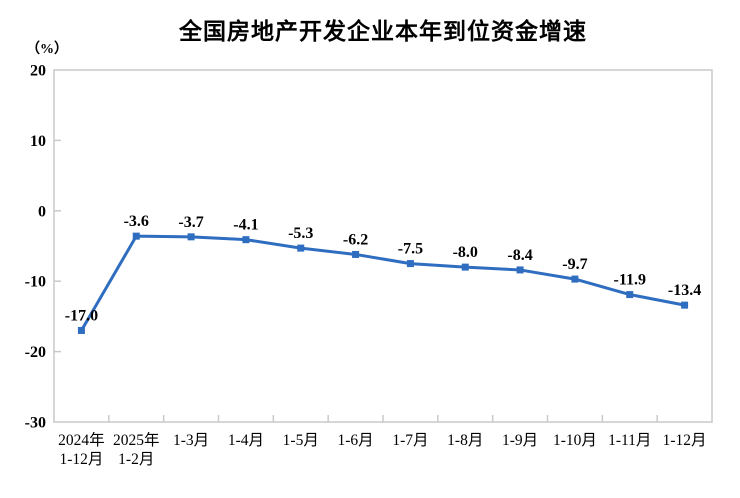 The image size is (740, 498). I want to click on x-tick-label: 2024年, so click(81, 440).